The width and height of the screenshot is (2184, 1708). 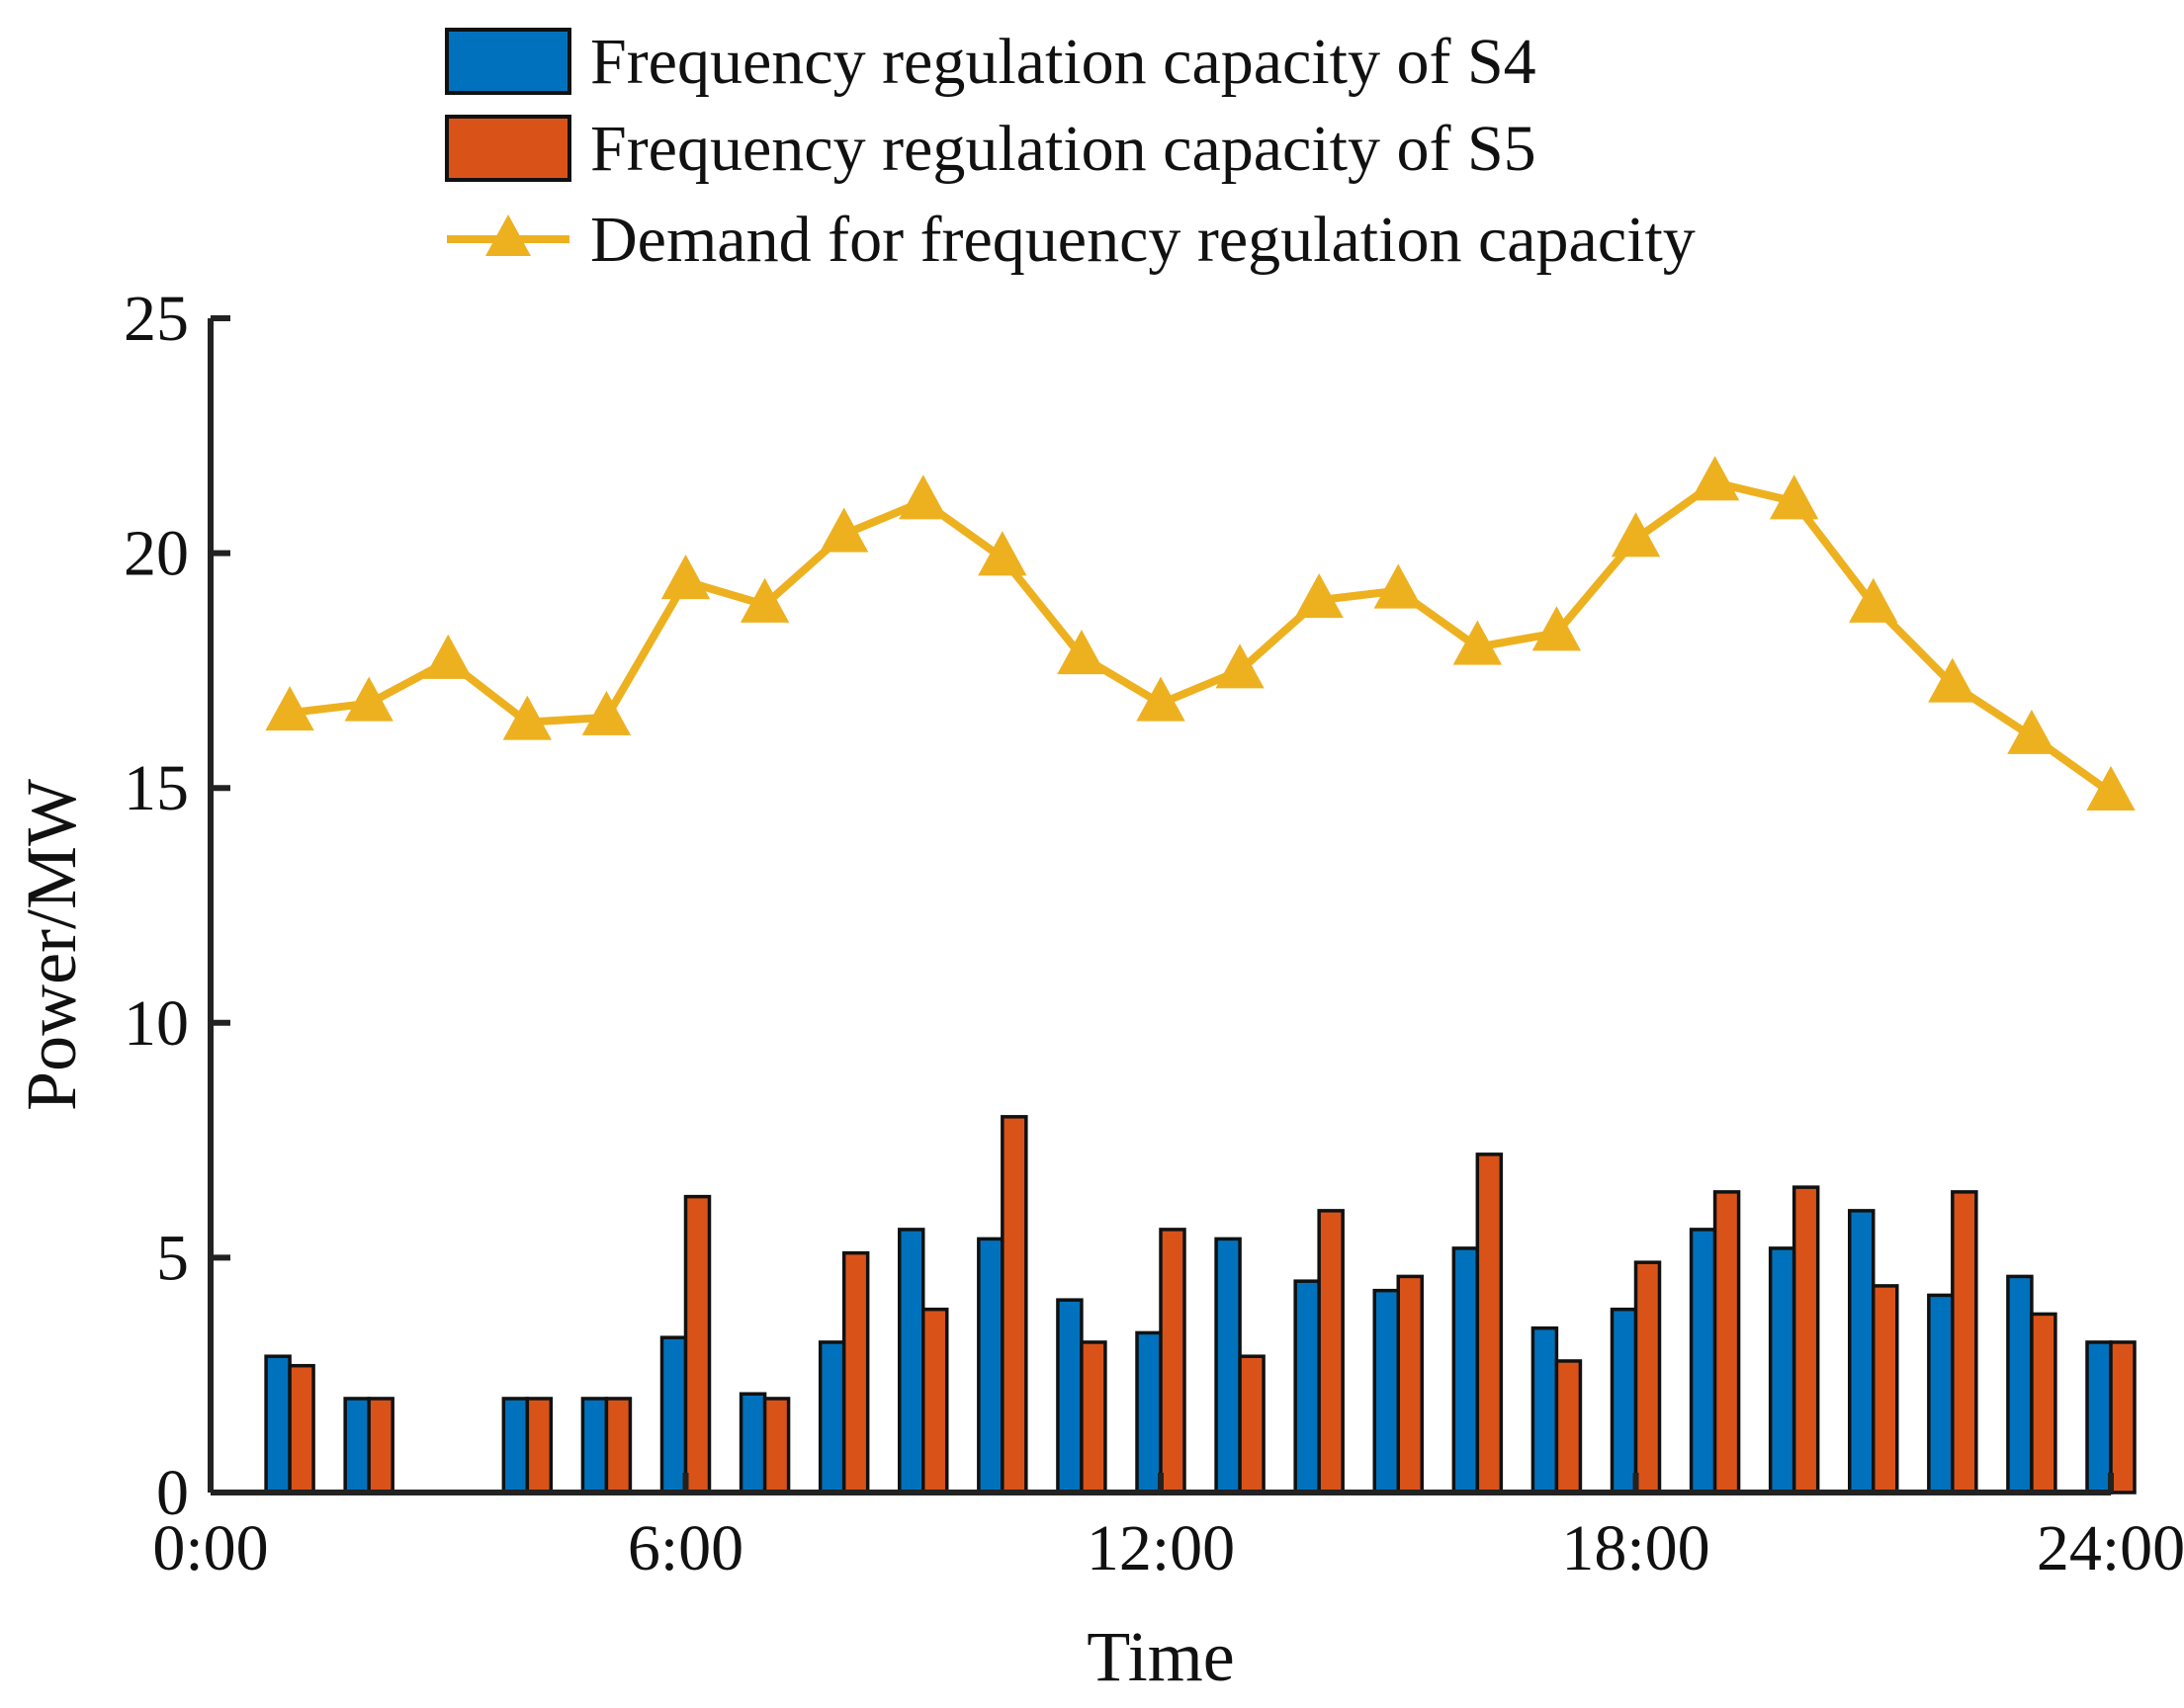 I want to click on y-tick-label-0: 0, so click(x=172, y=1493).